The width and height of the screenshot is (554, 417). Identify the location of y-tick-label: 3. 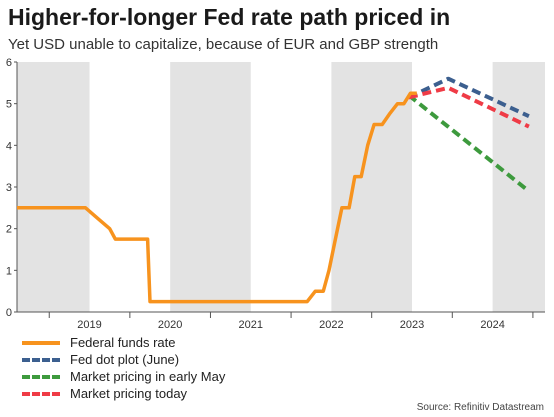
(9, 188).